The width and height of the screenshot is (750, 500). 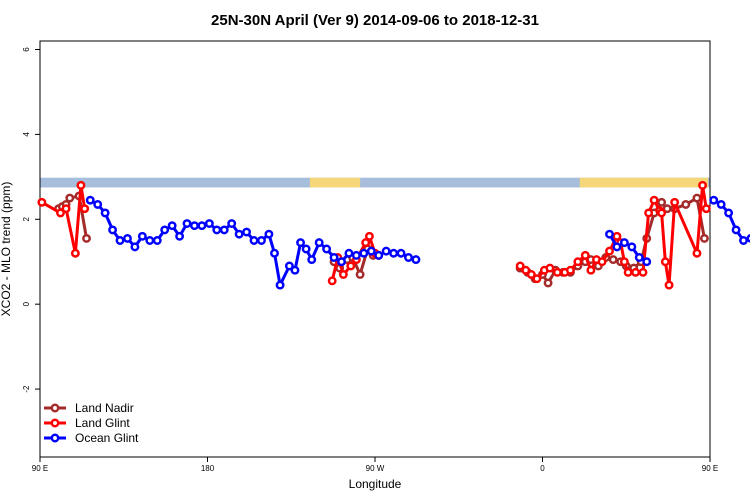 I want to click on land-ocean-band, so click(x=375, y=182).